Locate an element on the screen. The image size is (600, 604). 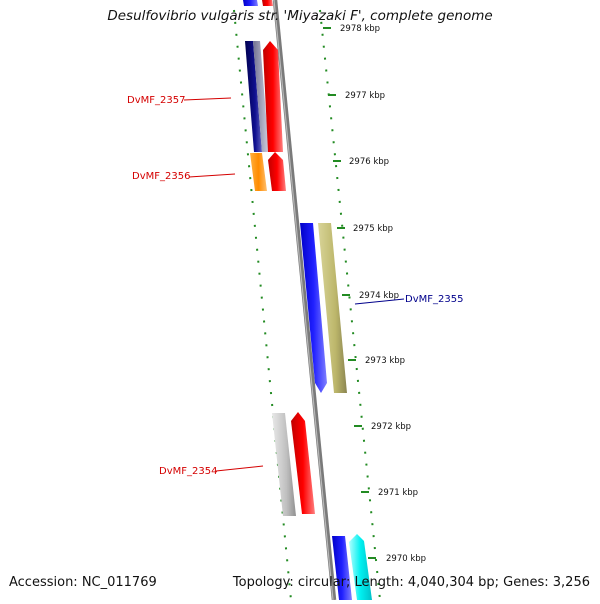
accession-text: Accession: NC_011769 is located at coordinates (83, 582).